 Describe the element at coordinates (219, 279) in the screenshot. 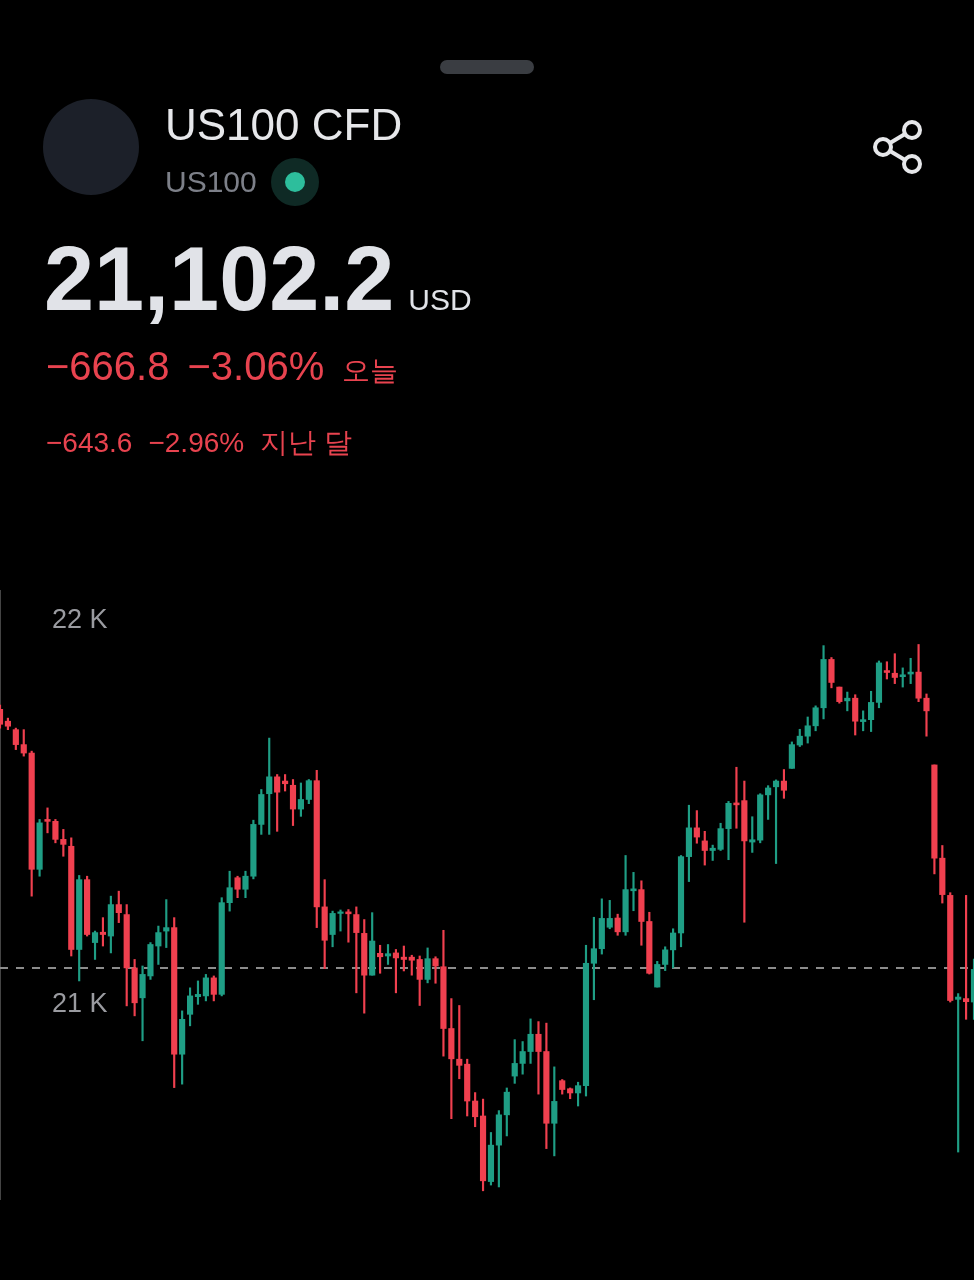

I see `text: 21,102.2` at that location.